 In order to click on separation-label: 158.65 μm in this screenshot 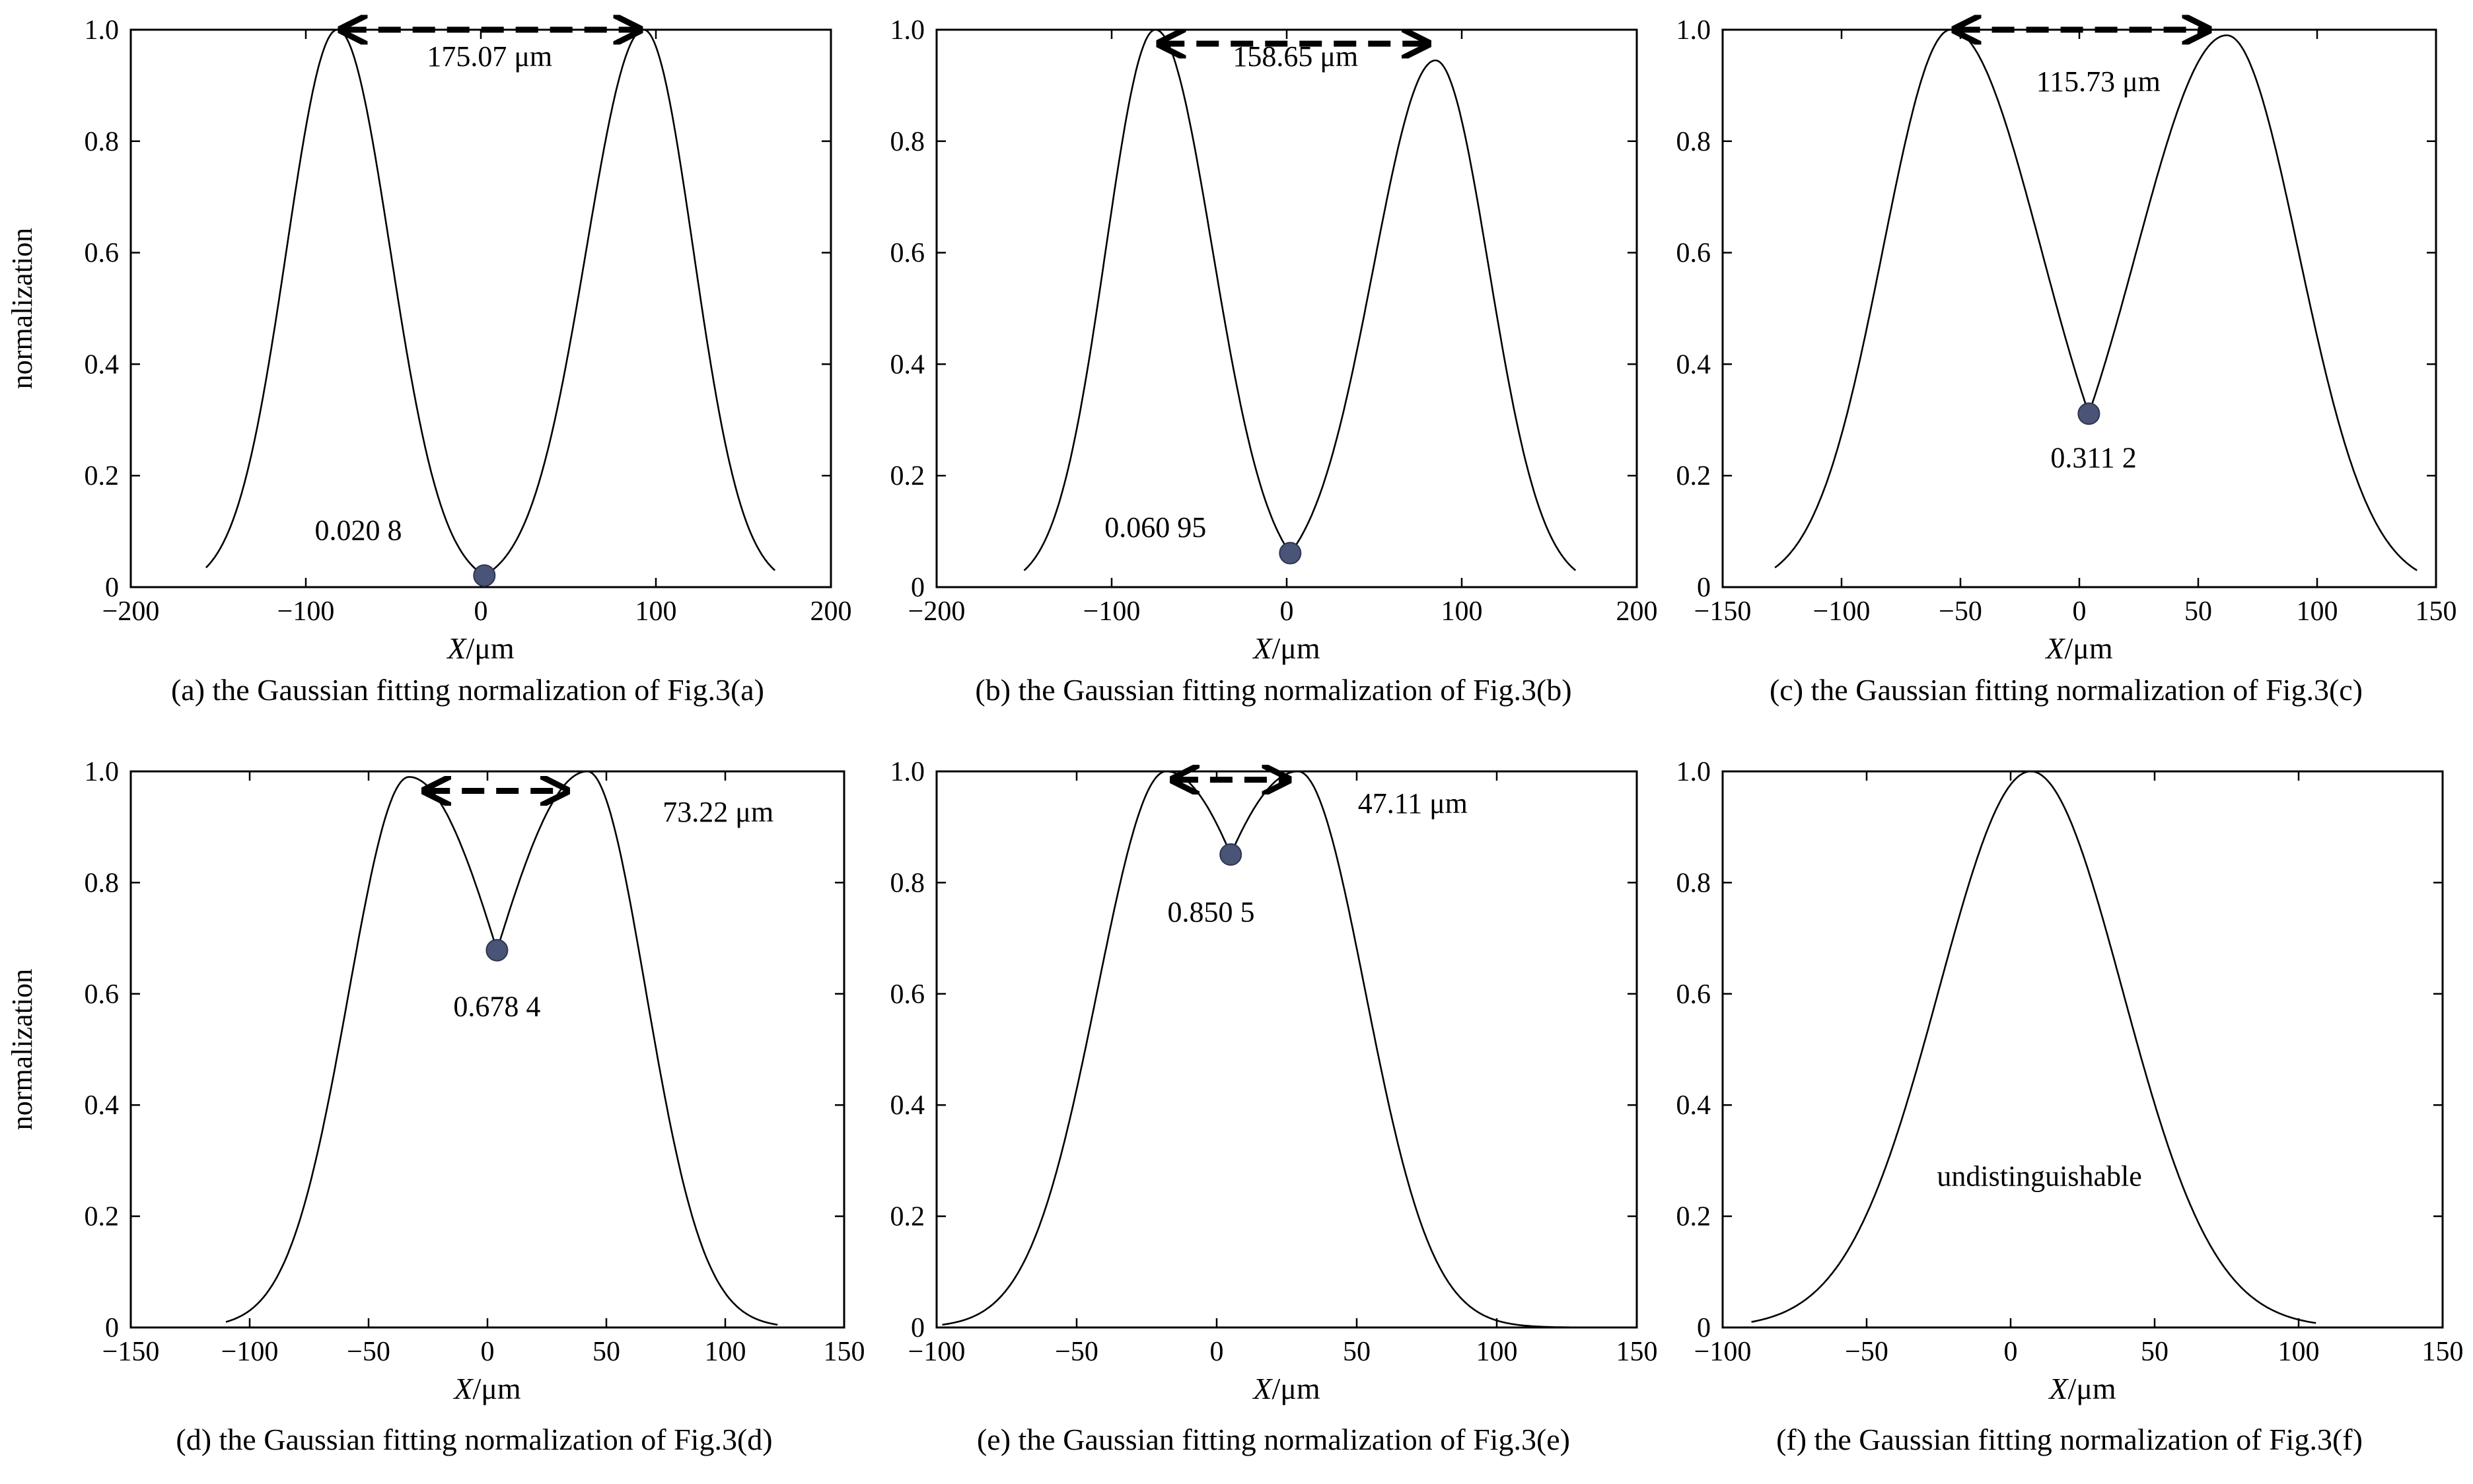, I will do `click(1295, 56)`.